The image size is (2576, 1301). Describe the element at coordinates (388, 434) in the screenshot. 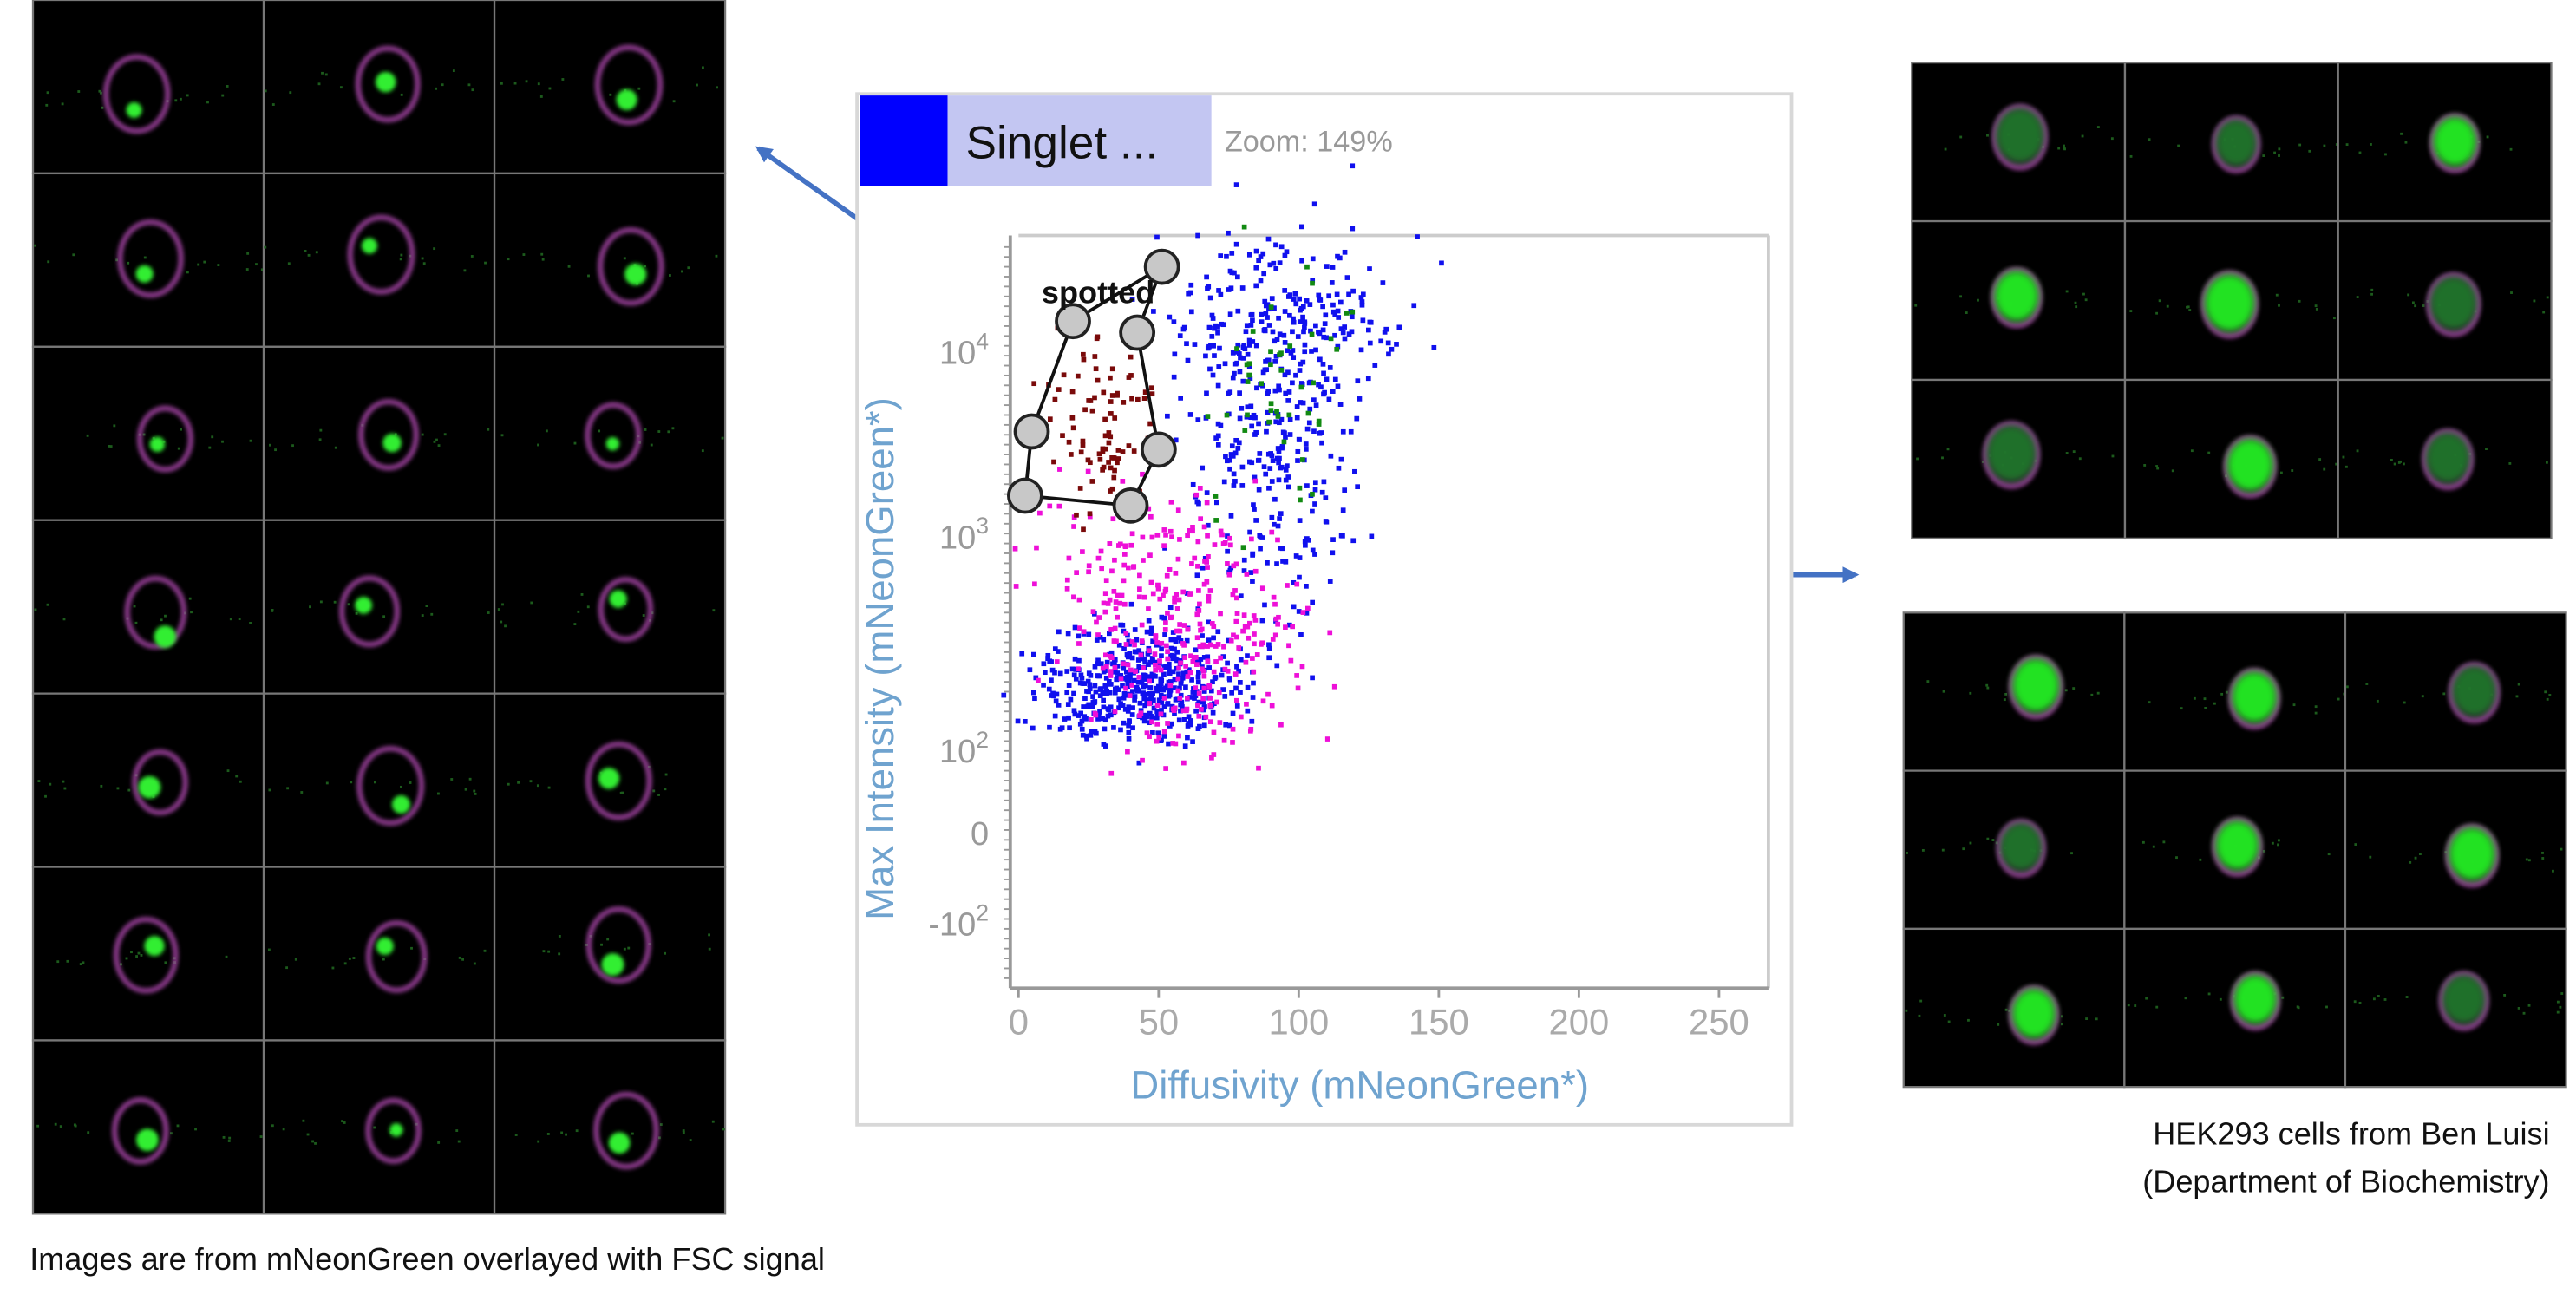

I see `cell-ring` at that location.